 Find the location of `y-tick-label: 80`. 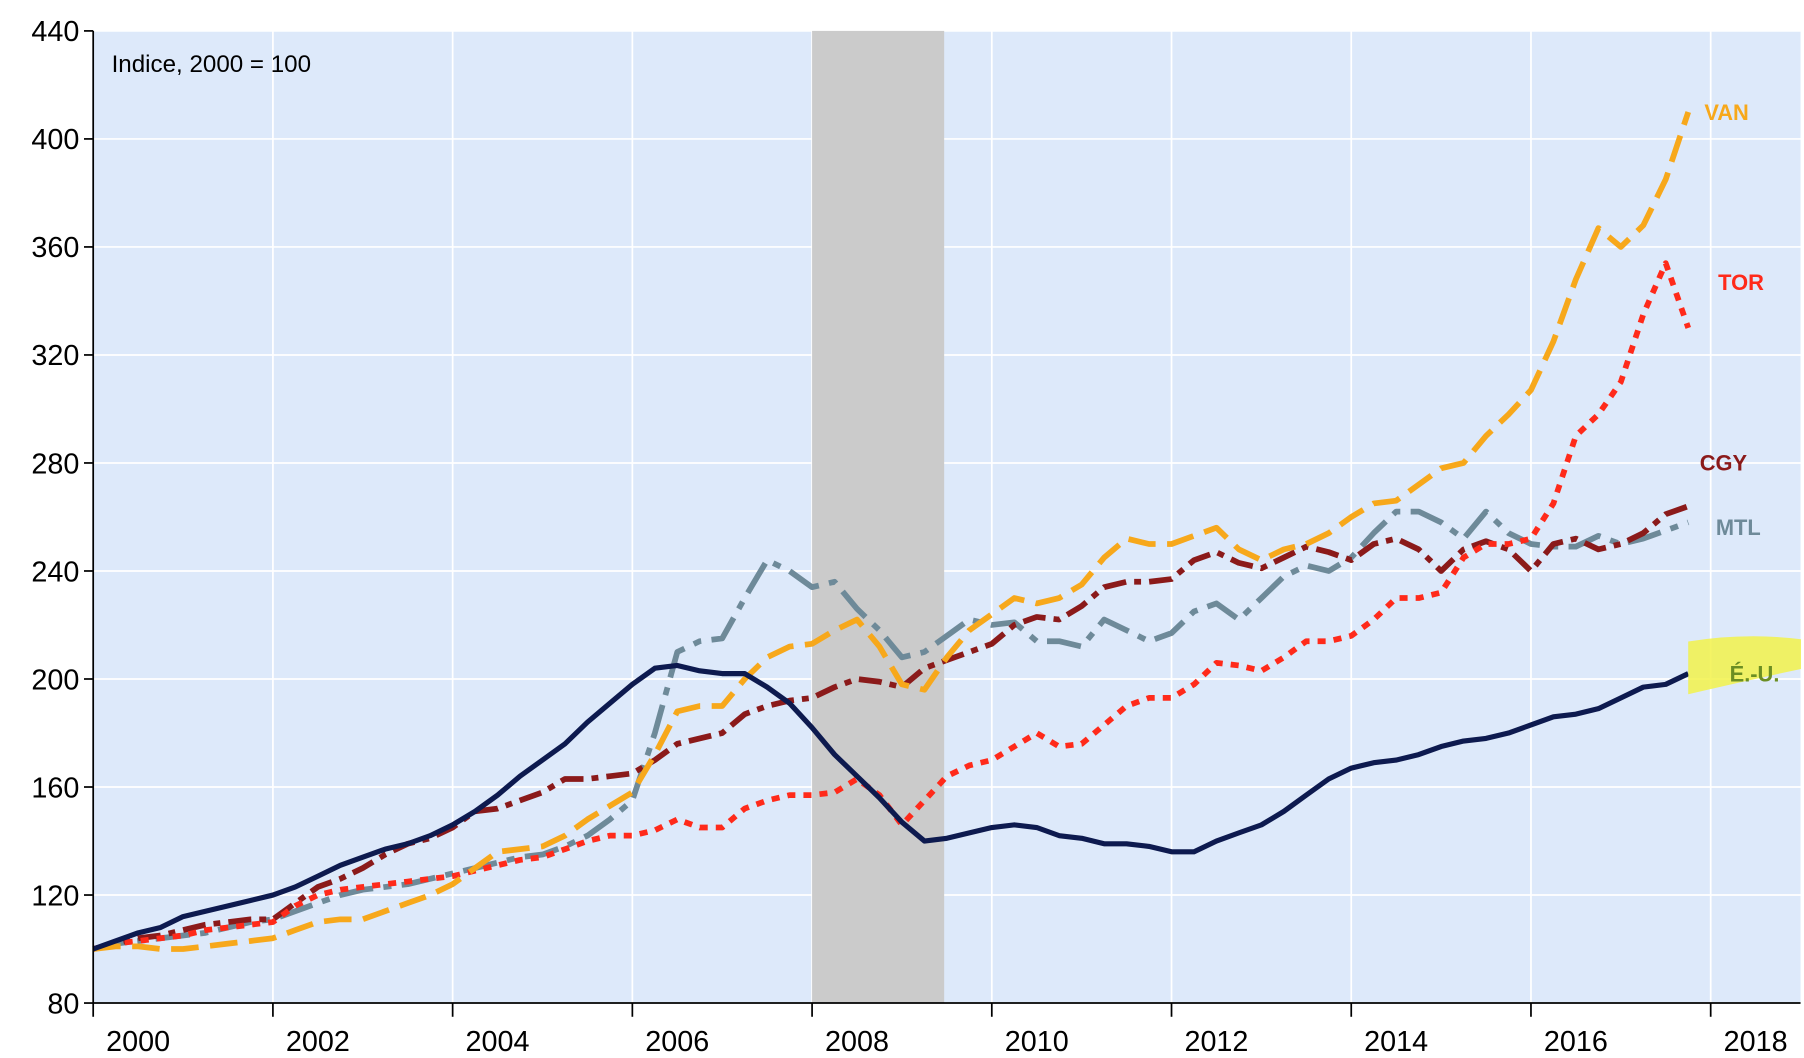

y-tick-label: 80 is located at coordinates (63, 1004).